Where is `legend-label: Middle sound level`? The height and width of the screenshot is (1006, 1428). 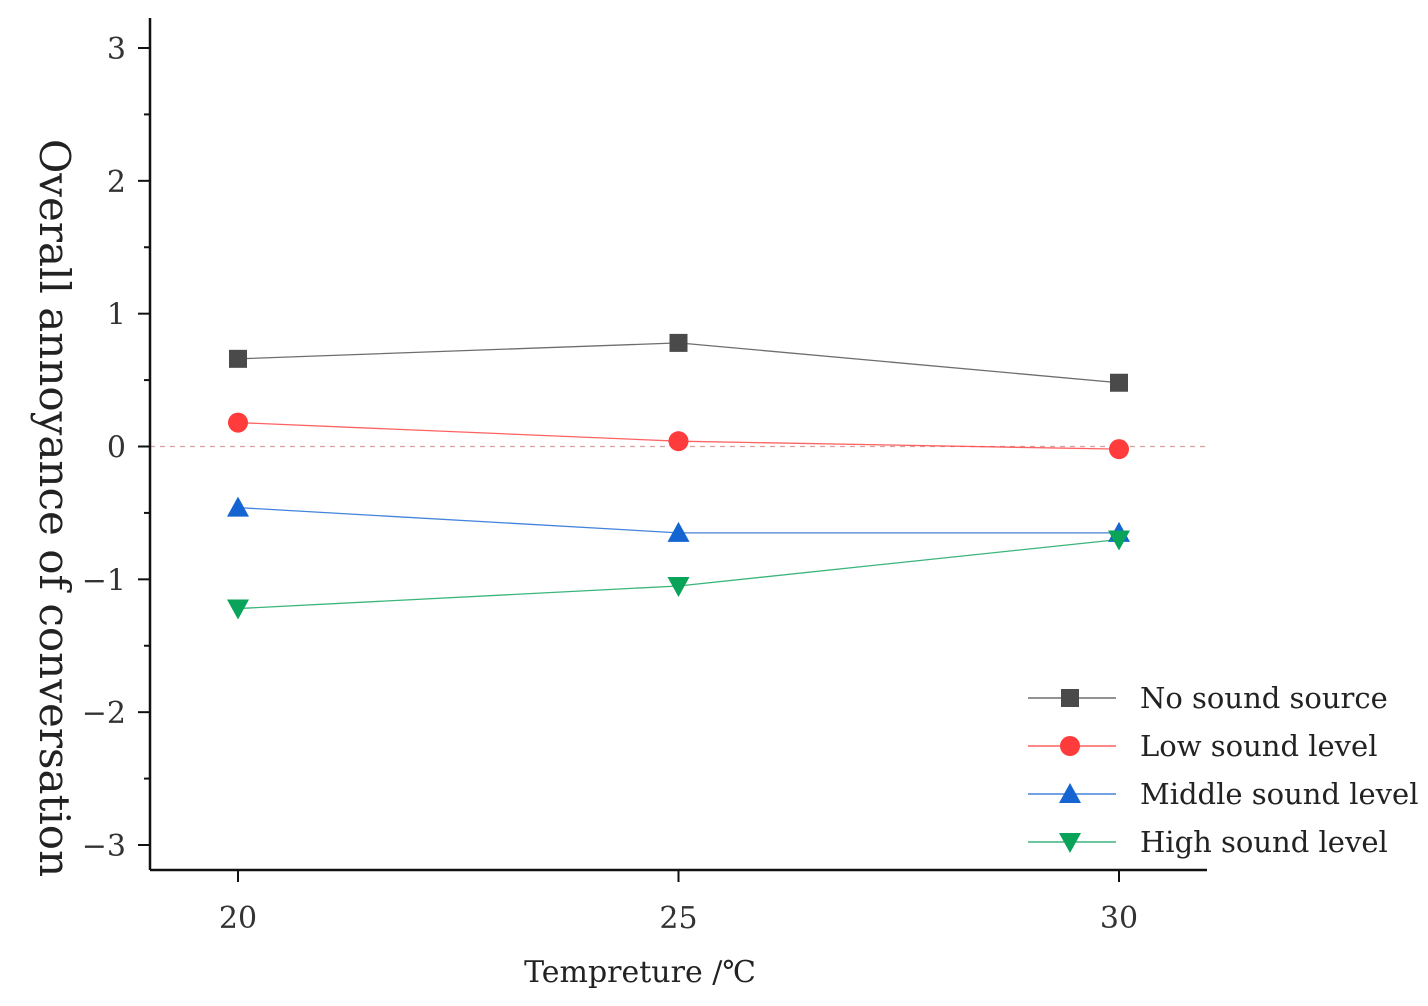 legend-label: Middle sound level is located at coordinates (1279, 794).